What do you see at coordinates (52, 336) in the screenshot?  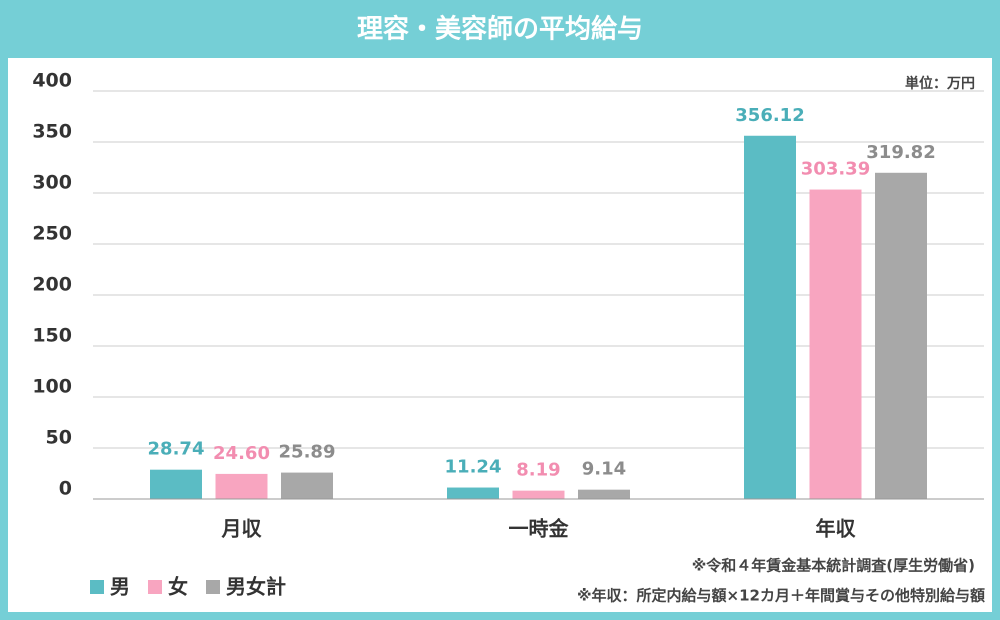 I see `y-tick-label: 150` at bounding box center [52, 336].